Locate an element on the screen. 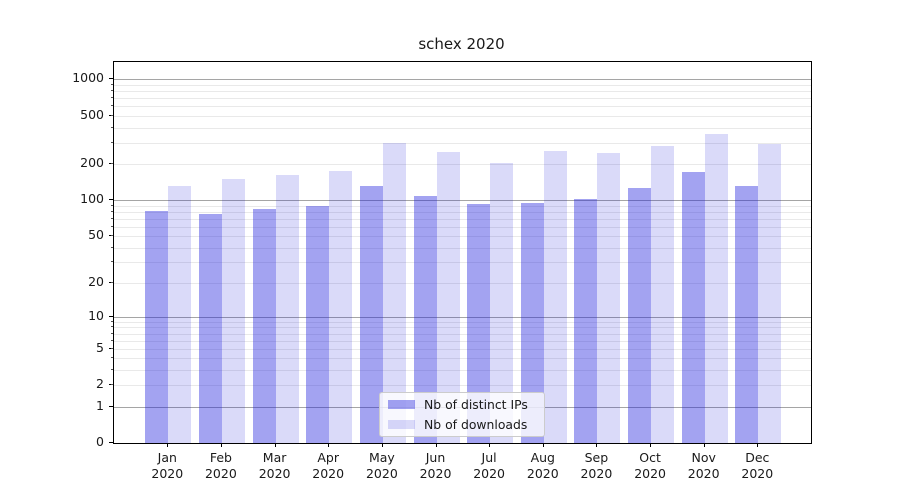  x-tick-label: Feb 2020 is located at coordinates (220, 465).